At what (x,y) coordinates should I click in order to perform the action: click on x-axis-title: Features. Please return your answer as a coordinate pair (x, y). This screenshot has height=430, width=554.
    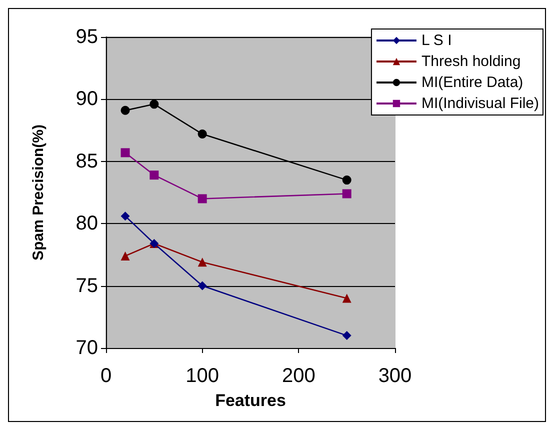
    Looking at the image, I should click on (250, 400).